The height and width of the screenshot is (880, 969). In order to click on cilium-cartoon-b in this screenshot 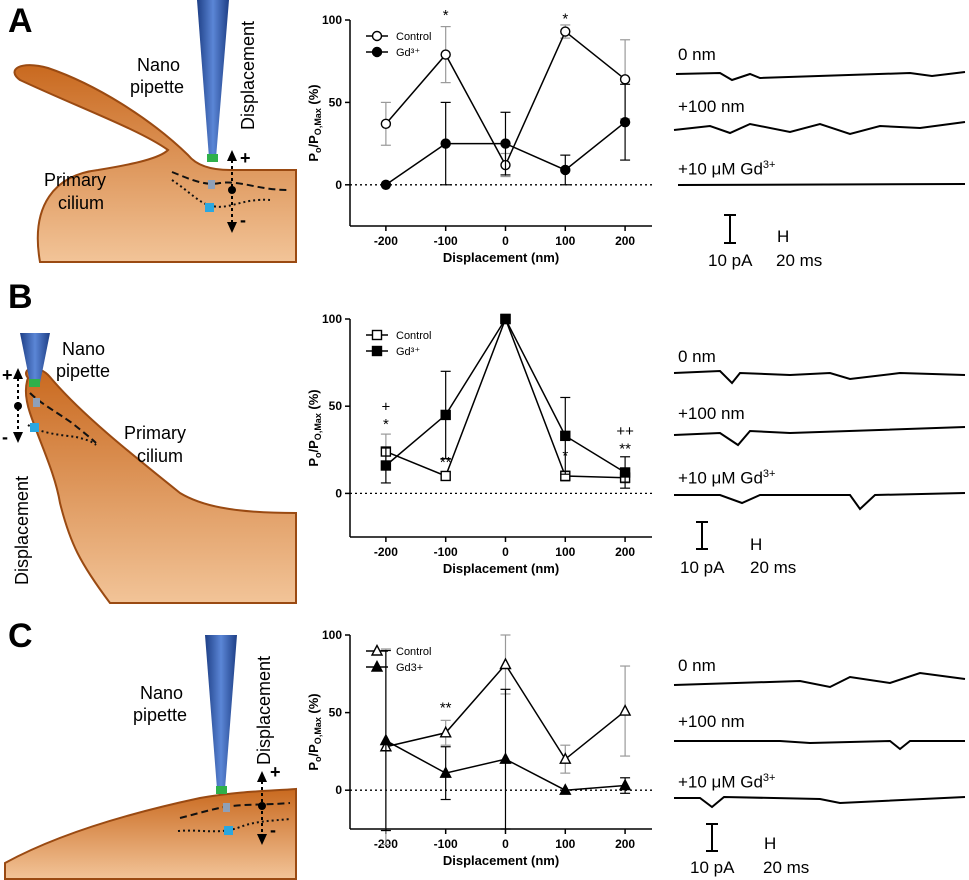, I will do `click(155, 468)`.